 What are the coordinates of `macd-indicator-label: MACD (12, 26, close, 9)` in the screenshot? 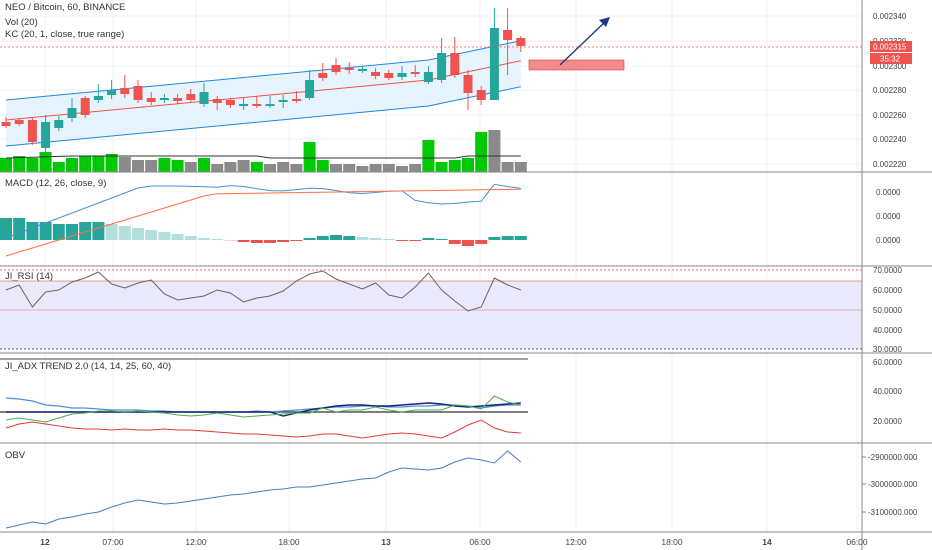 It's located at (56, 183).